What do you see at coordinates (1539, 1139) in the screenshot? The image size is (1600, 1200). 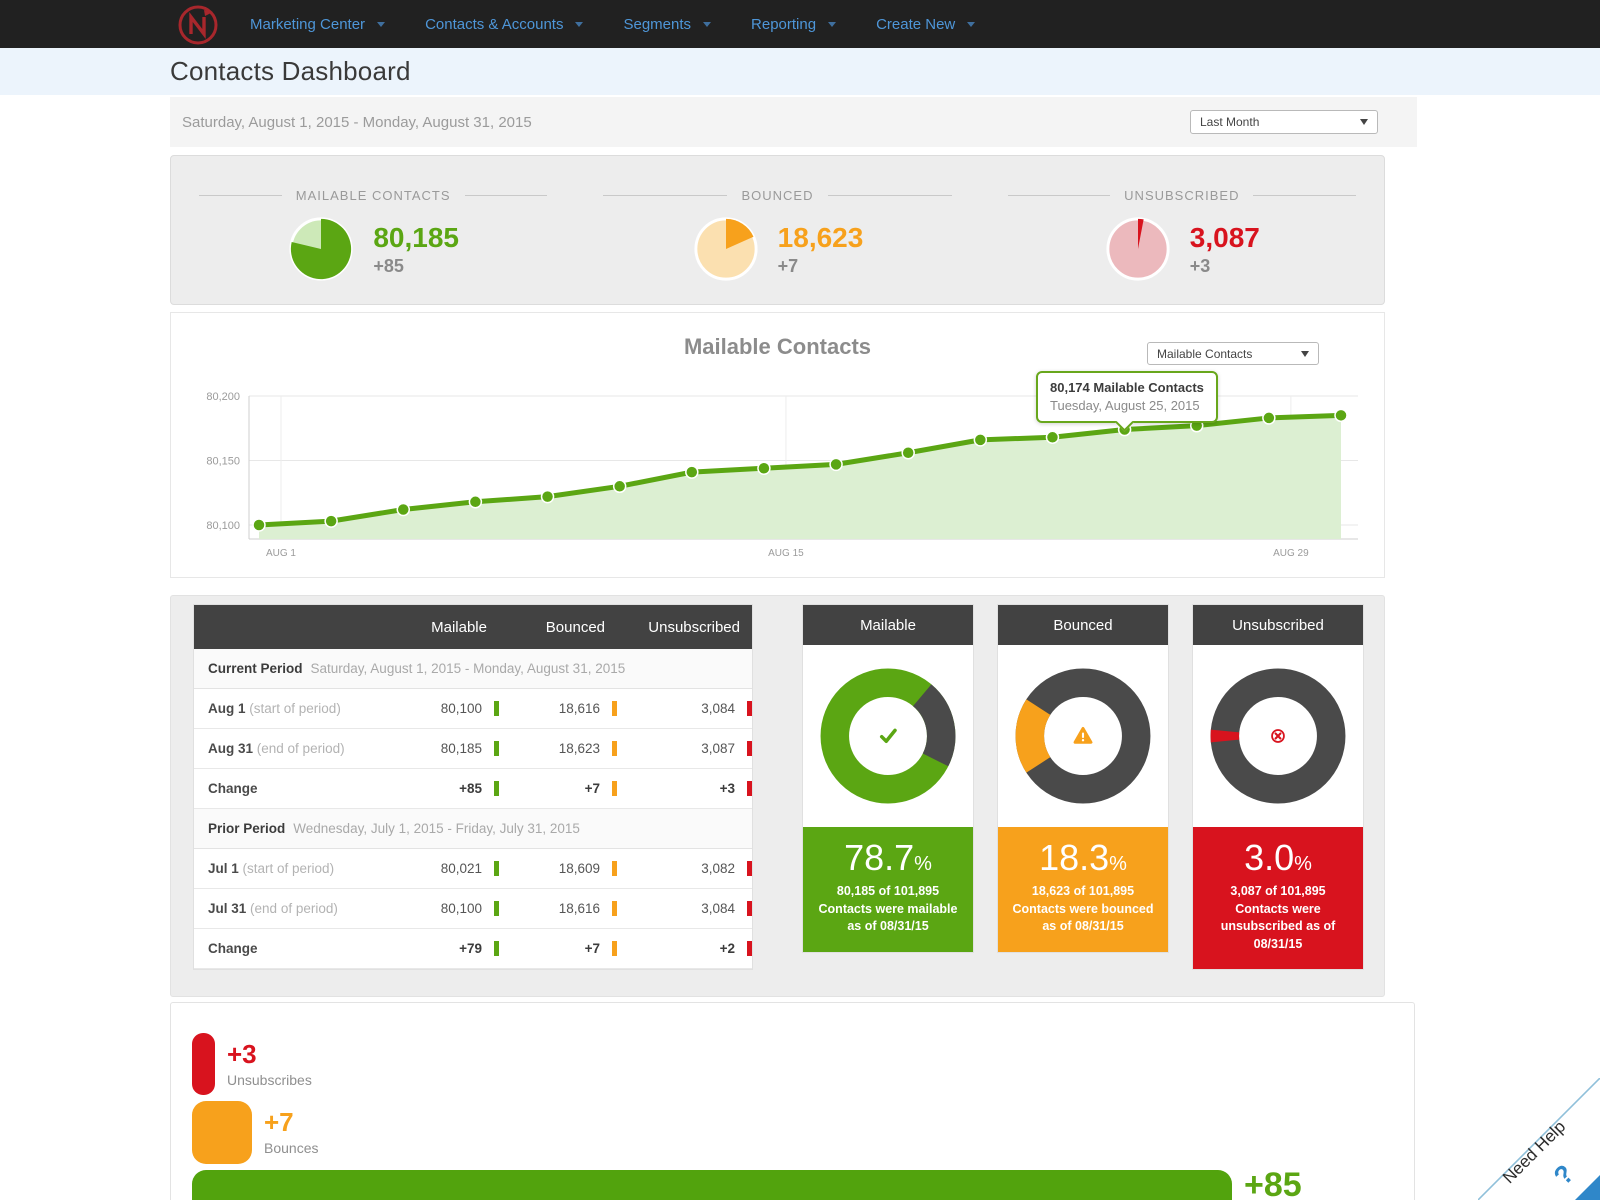 I see `need-help-ribbon: Need Help ?` at bounding box center [1539, 1139].